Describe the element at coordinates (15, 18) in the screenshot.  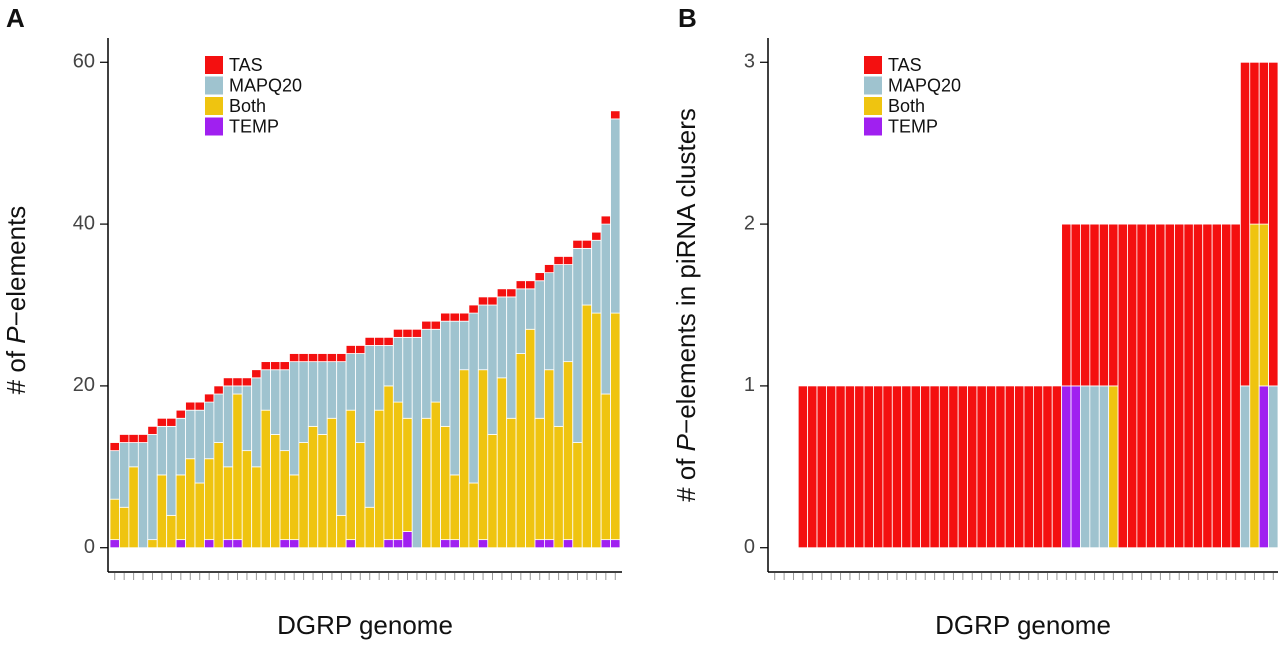
I see `panel-letter: A` at that location.